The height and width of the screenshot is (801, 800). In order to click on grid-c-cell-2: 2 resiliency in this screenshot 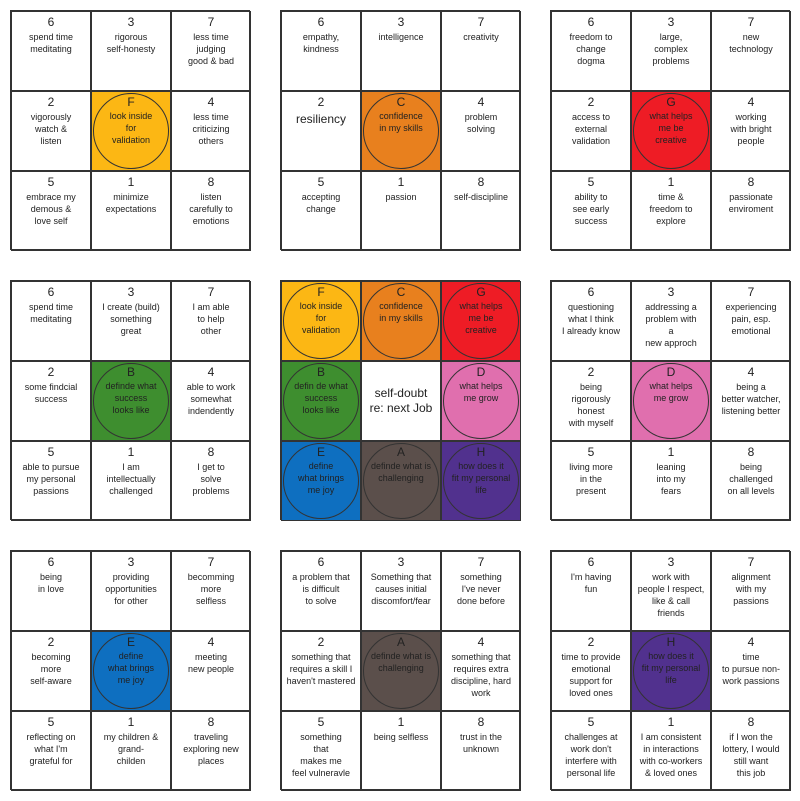, I will do `click(321, 131)`.